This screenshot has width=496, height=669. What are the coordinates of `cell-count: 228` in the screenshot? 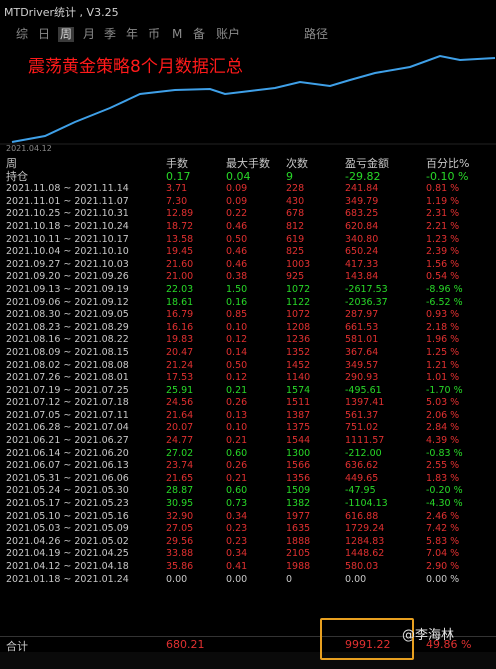 It's located at (295, 189).